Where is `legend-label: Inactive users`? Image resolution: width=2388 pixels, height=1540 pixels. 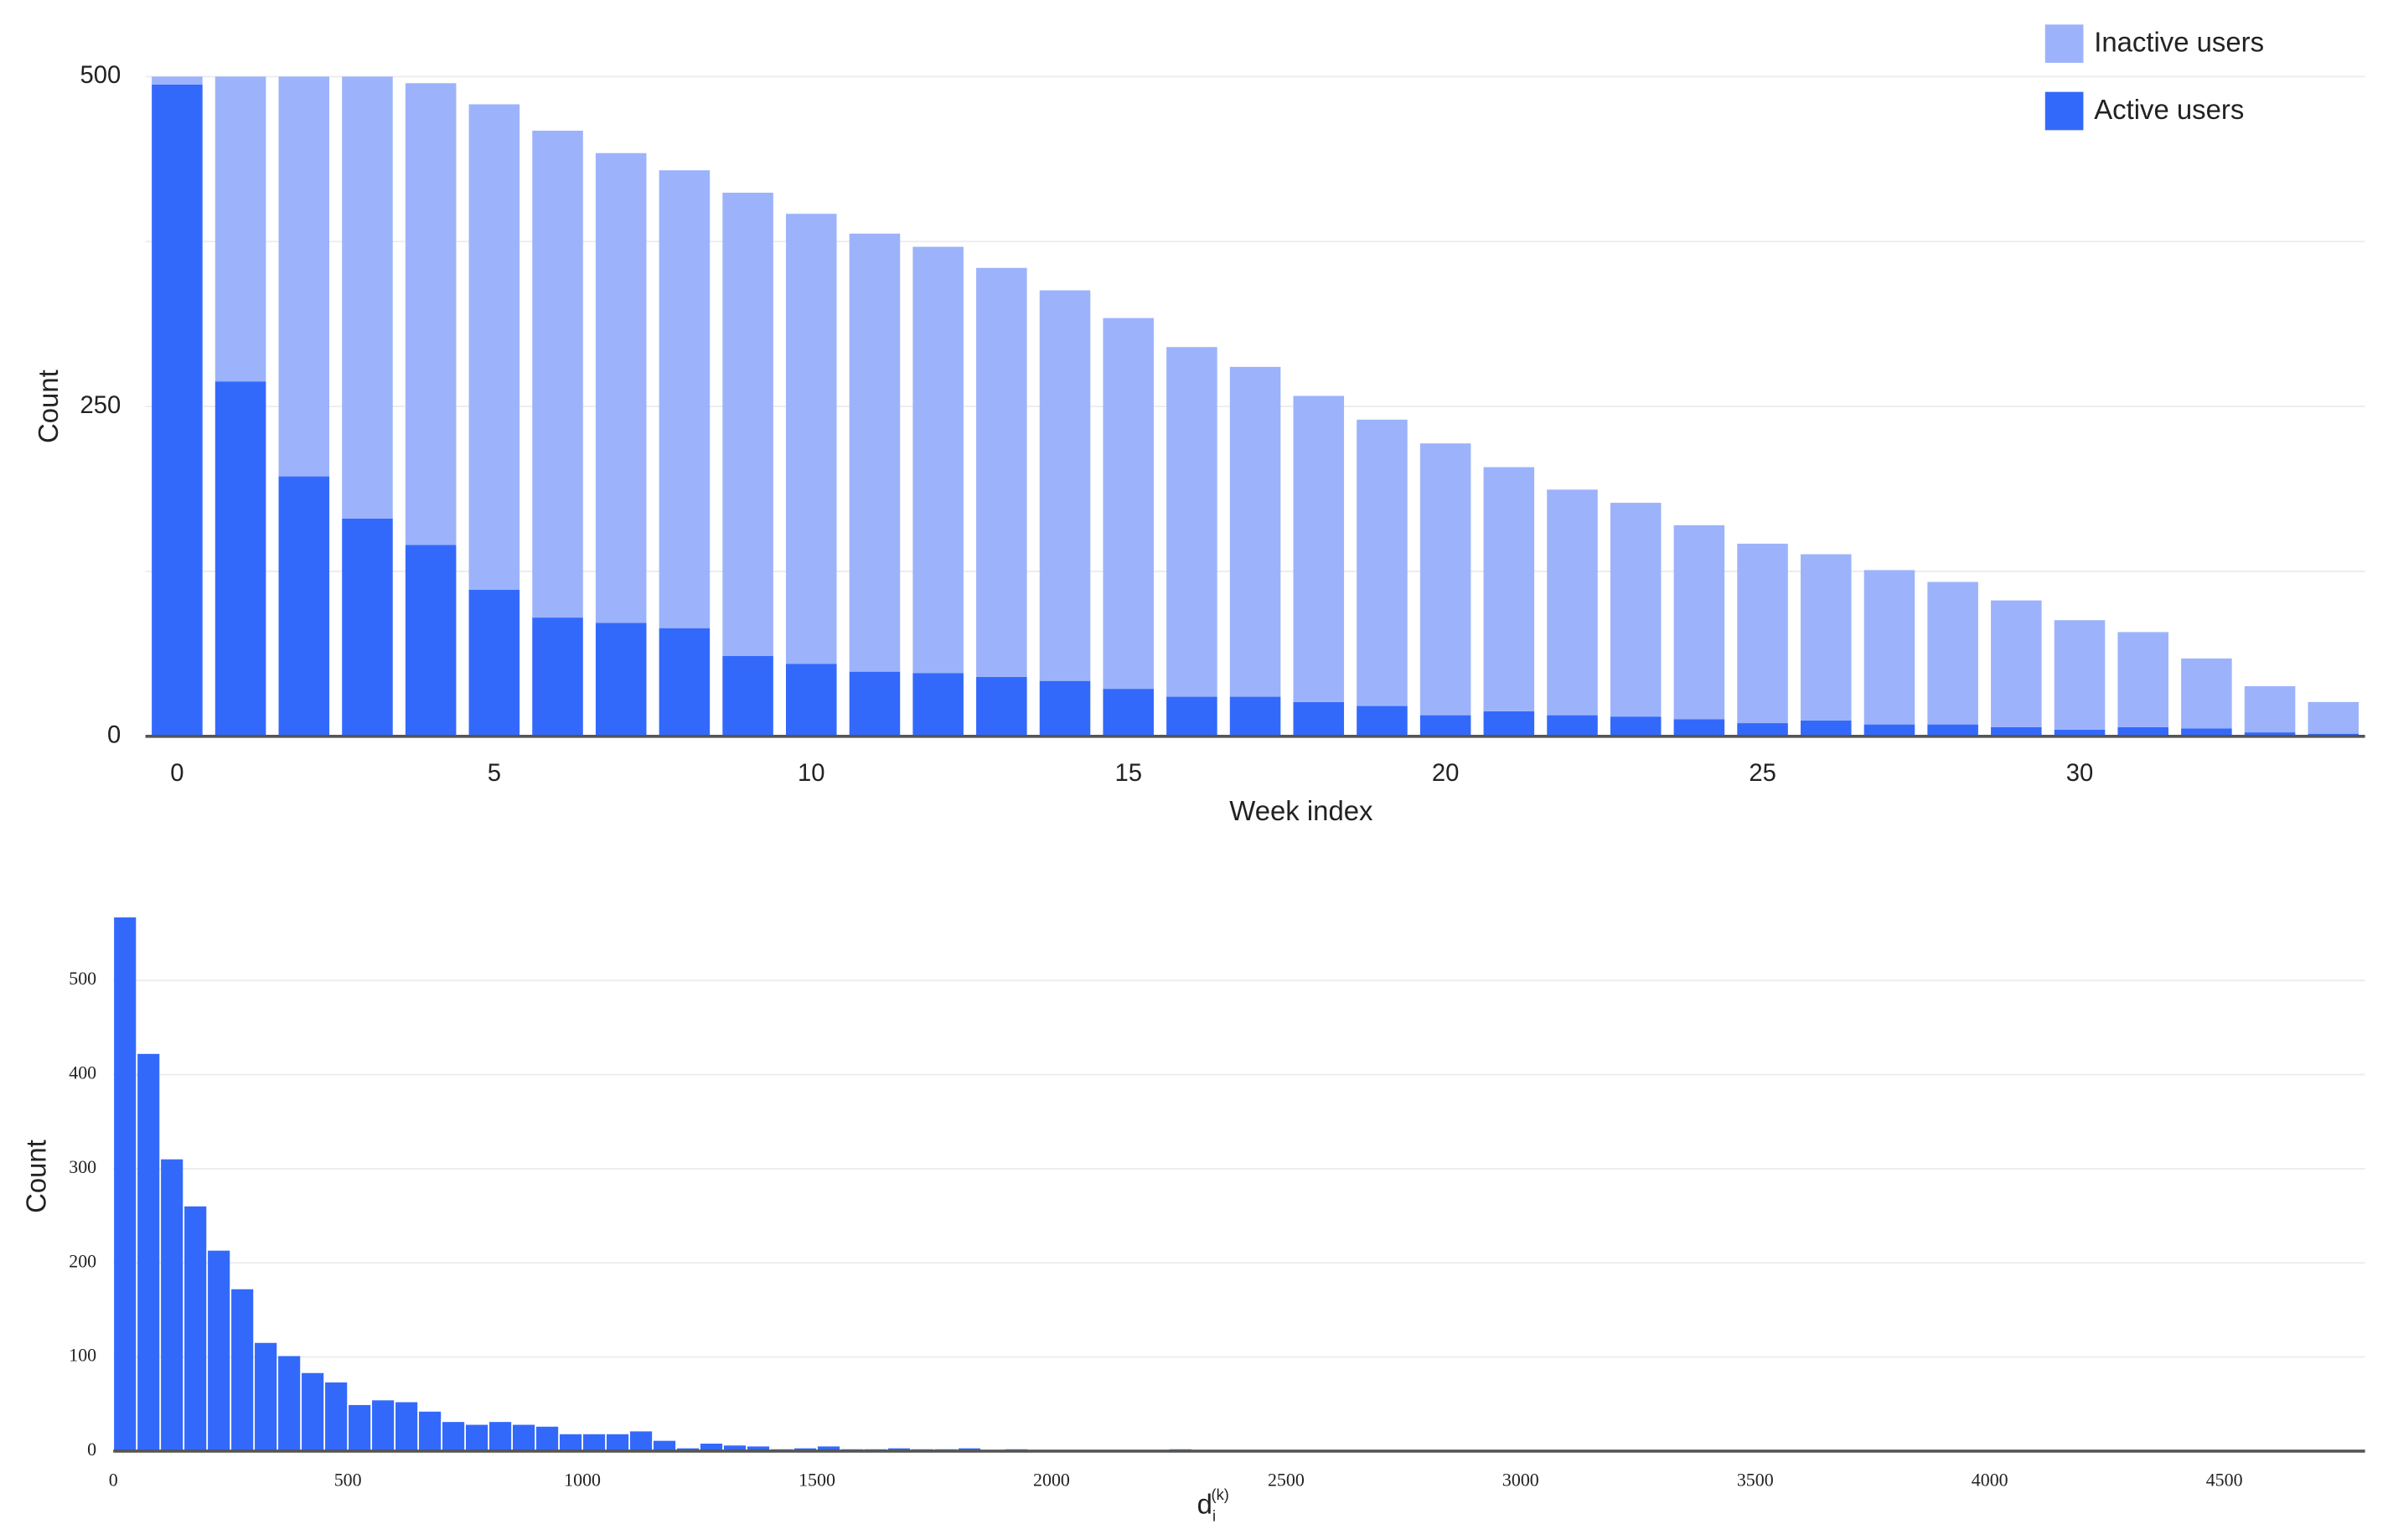
legend-label: Inactive users is located at coordinates (2179, 42).